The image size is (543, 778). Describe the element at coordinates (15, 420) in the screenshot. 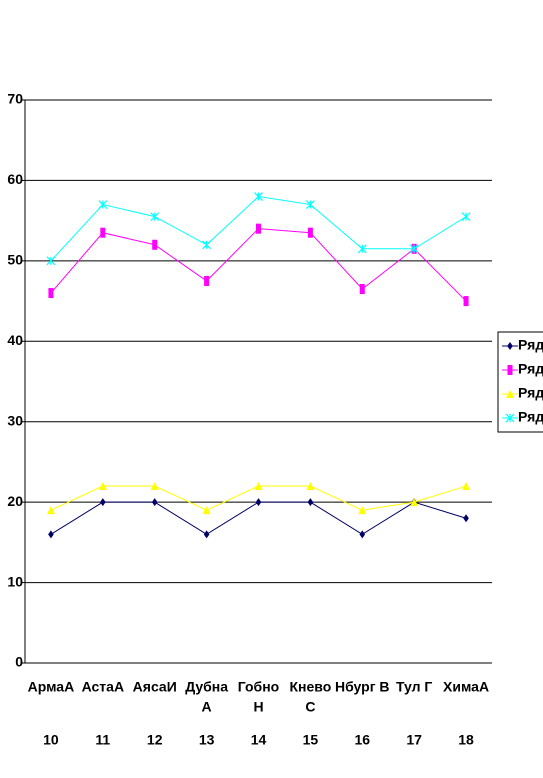

I see `y-tick-label: 30` at that location.